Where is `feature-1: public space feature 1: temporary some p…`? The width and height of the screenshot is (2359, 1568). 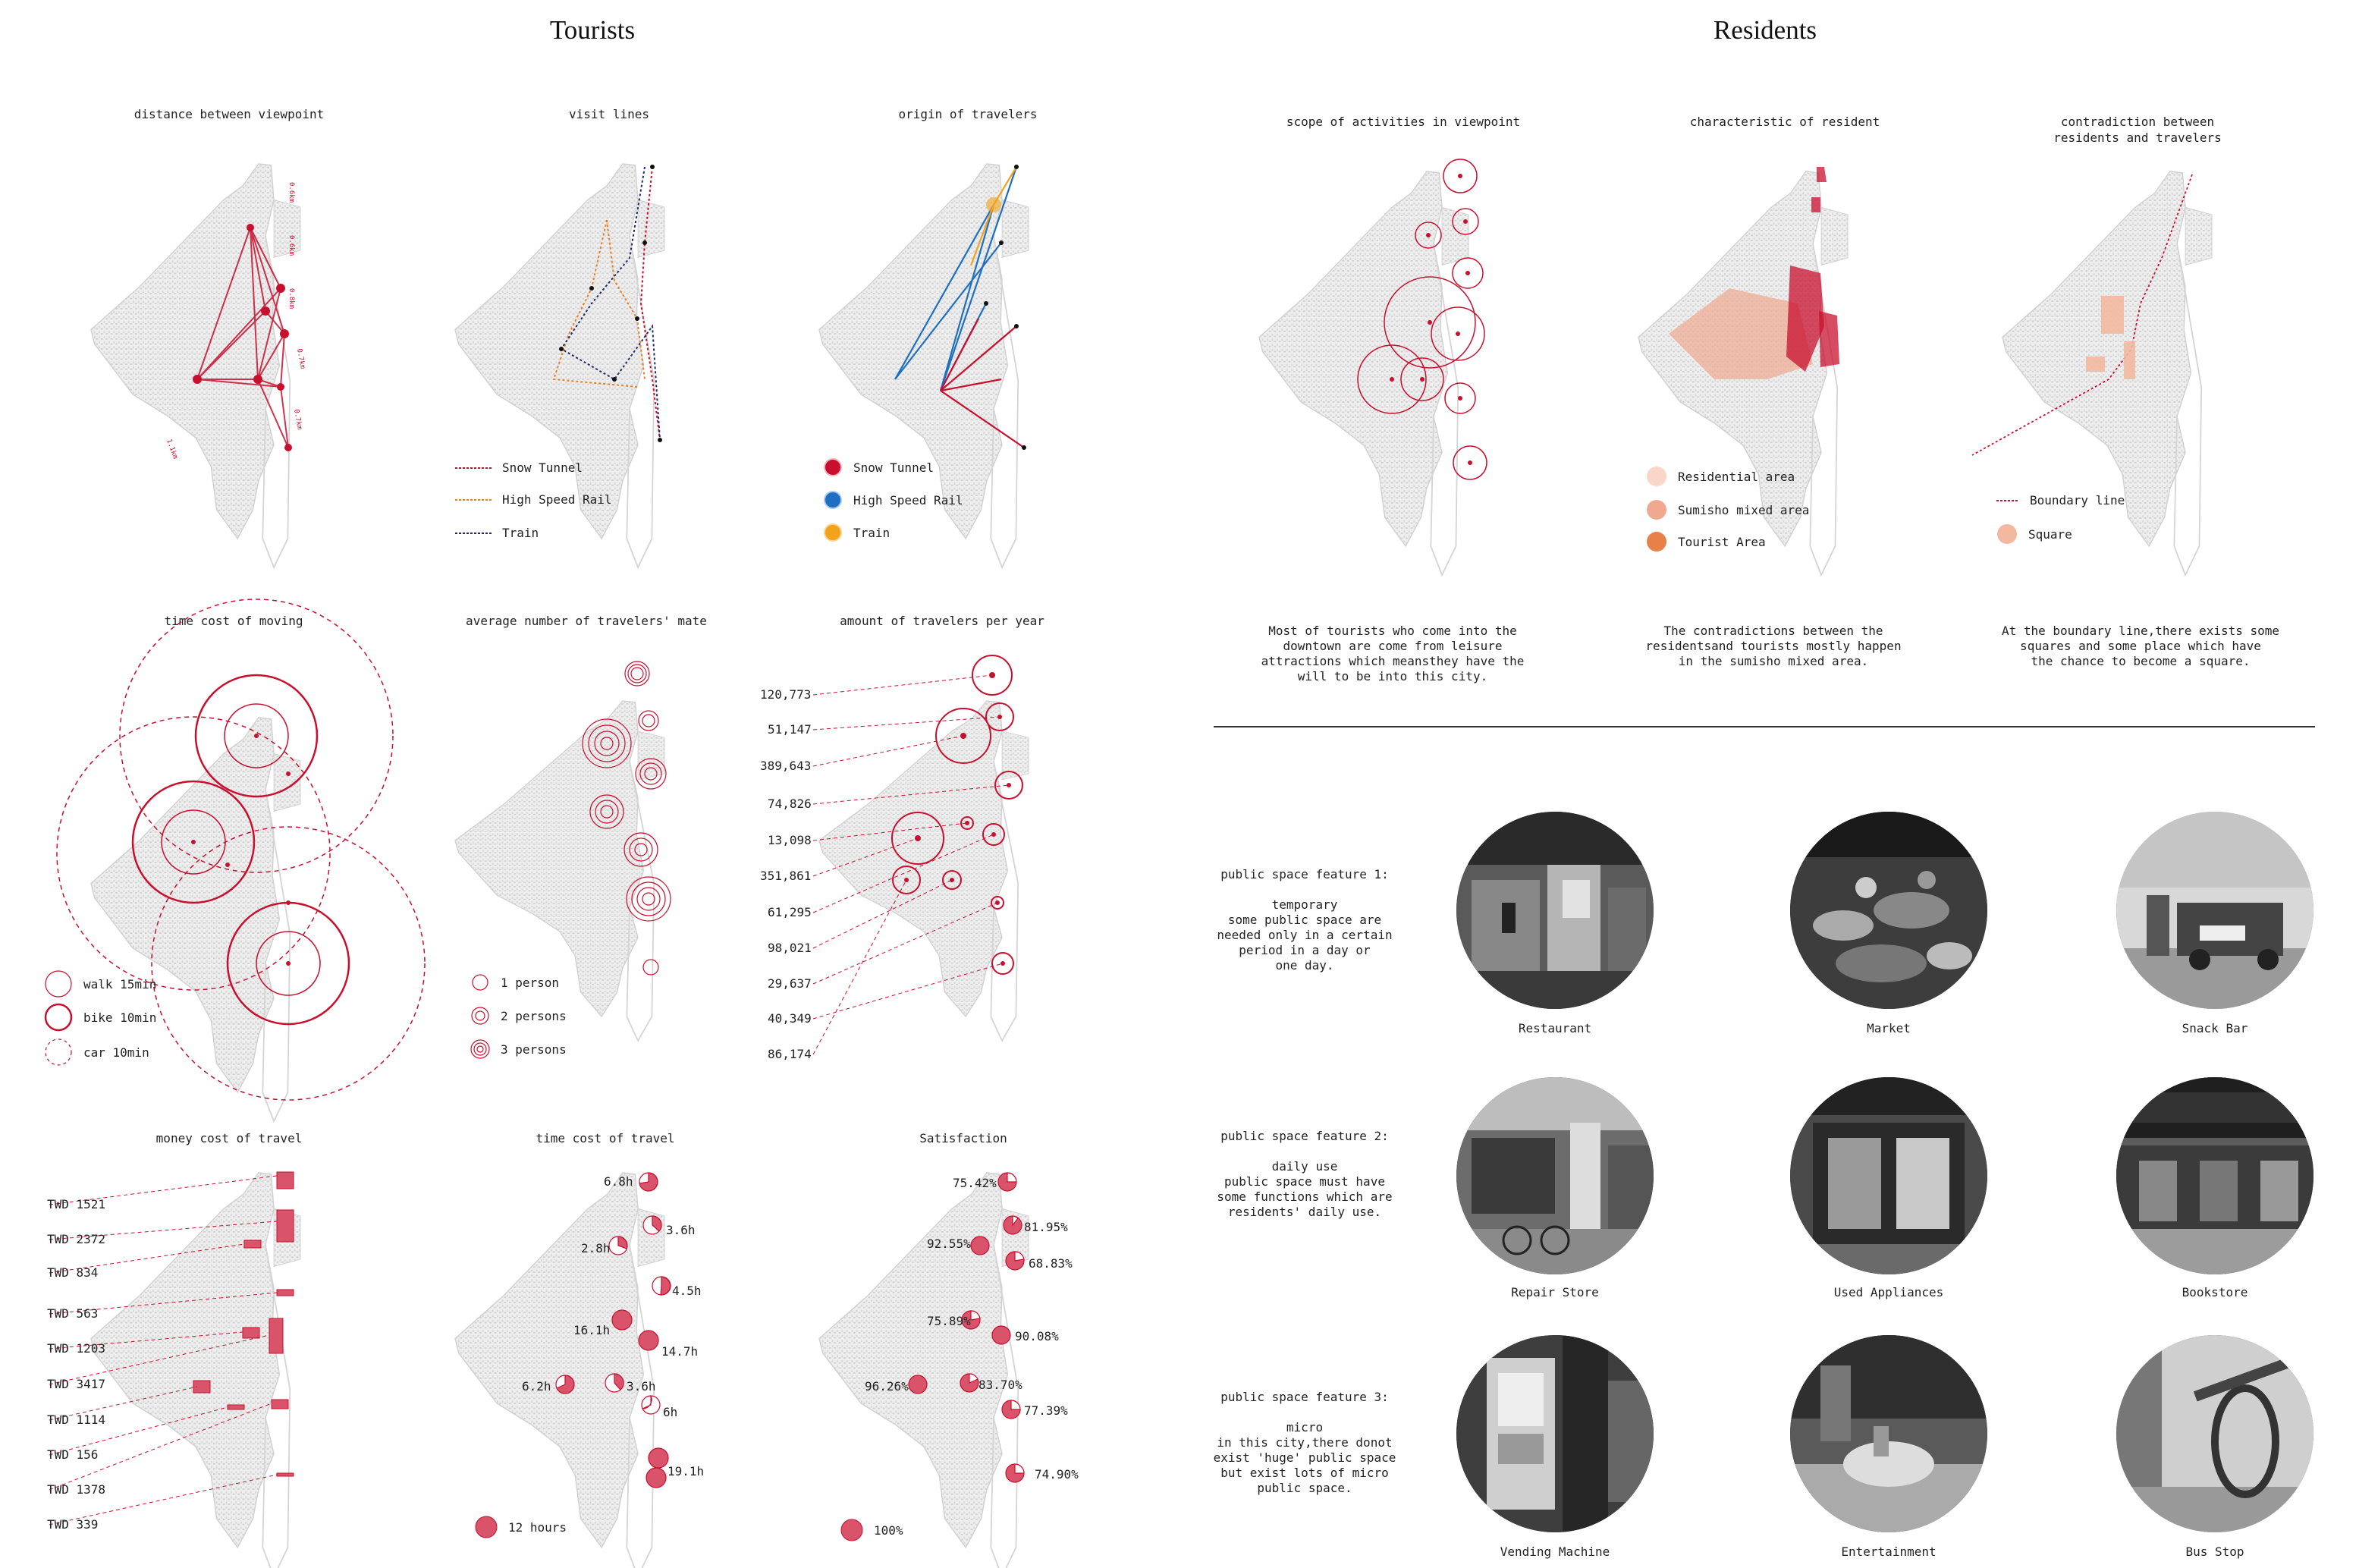
feature-1: public space feature 1: temporary some p… is located at coordinates (1305, 920).